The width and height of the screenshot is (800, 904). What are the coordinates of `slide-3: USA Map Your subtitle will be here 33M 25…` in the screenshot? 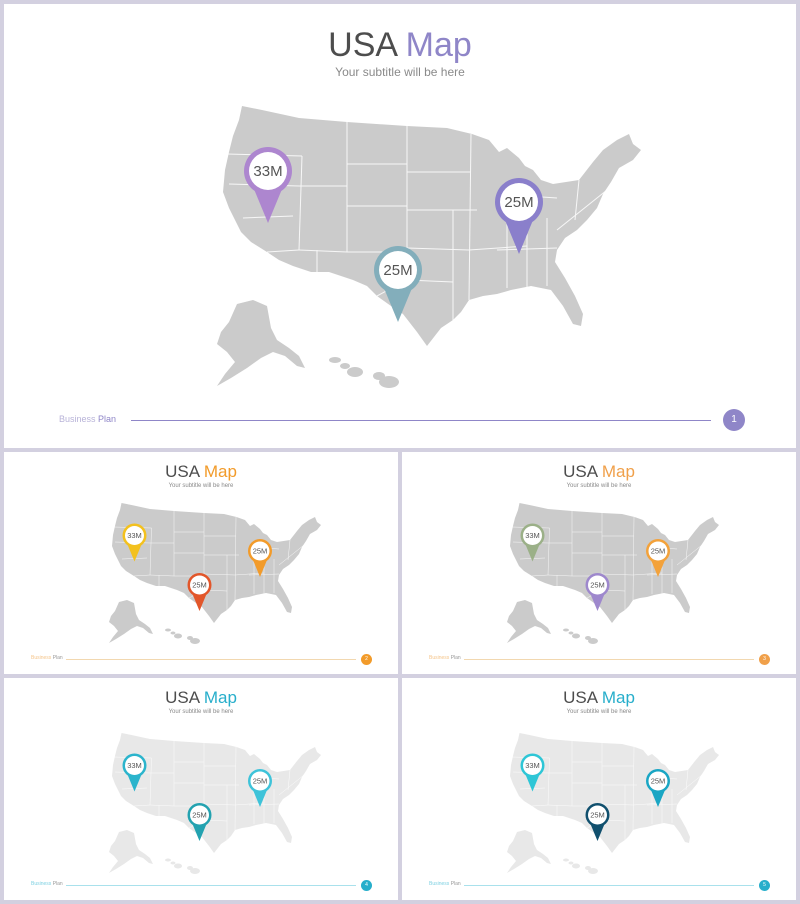 It's located at (599, 563).